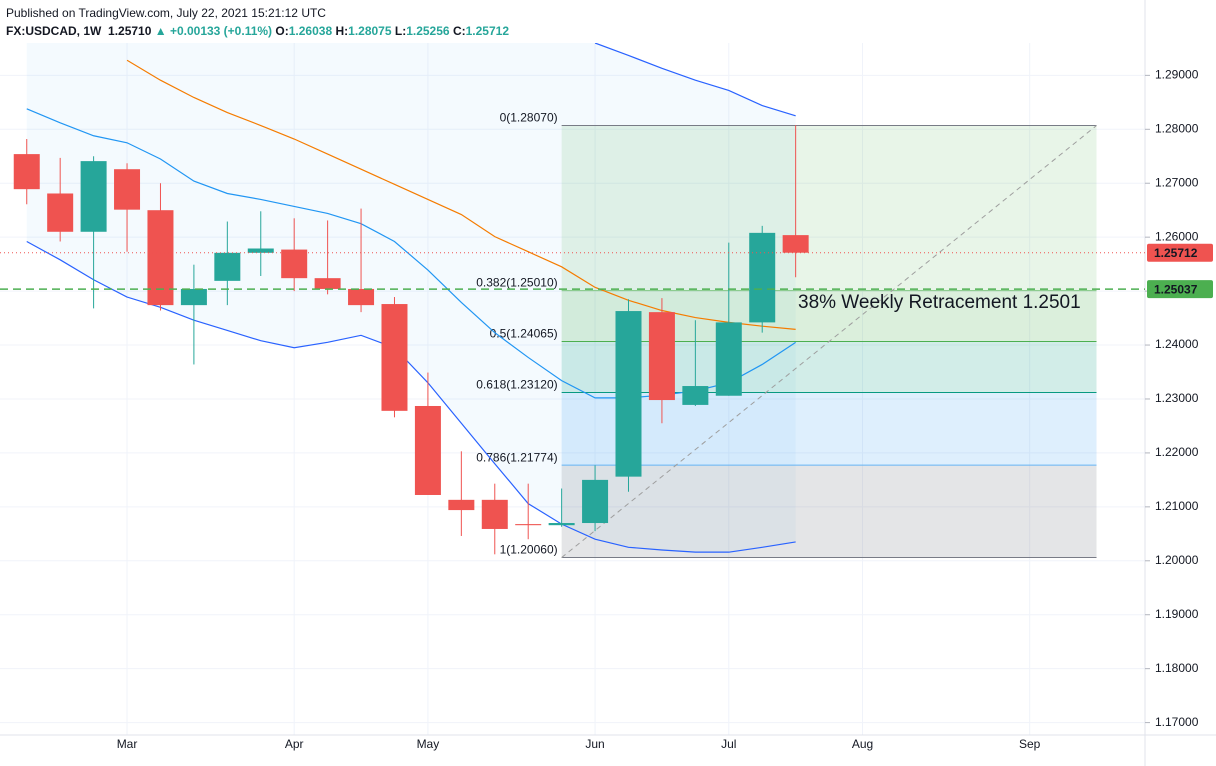 The image size is (1216, 766). I want to click on y-tick-label: 1.27000, so click(1177, 182).